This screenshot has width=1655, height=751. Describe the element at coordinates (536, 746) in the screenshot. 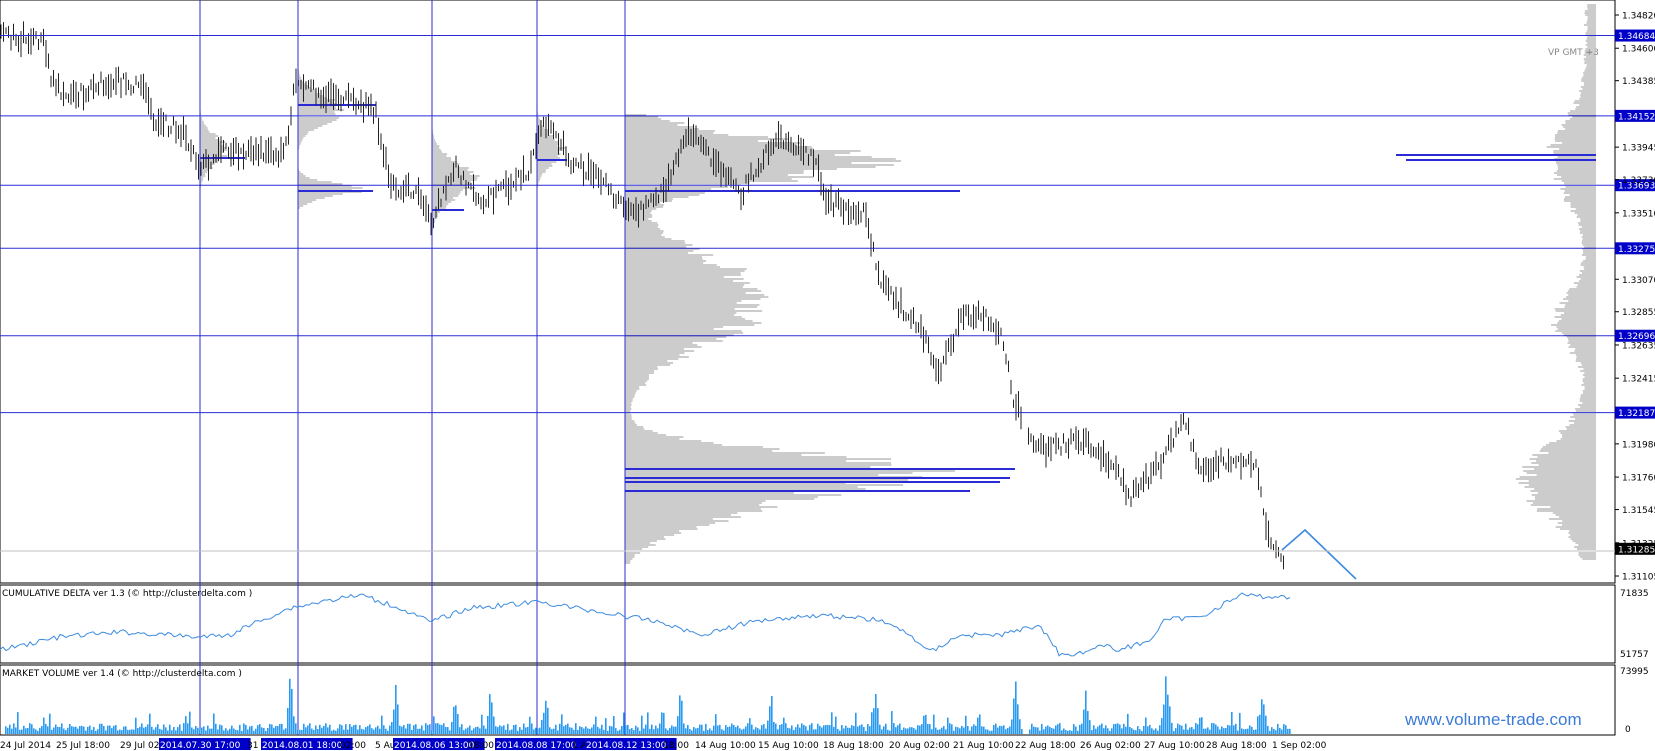

I see `time-label: 2014.08.08 17:00` at that location.